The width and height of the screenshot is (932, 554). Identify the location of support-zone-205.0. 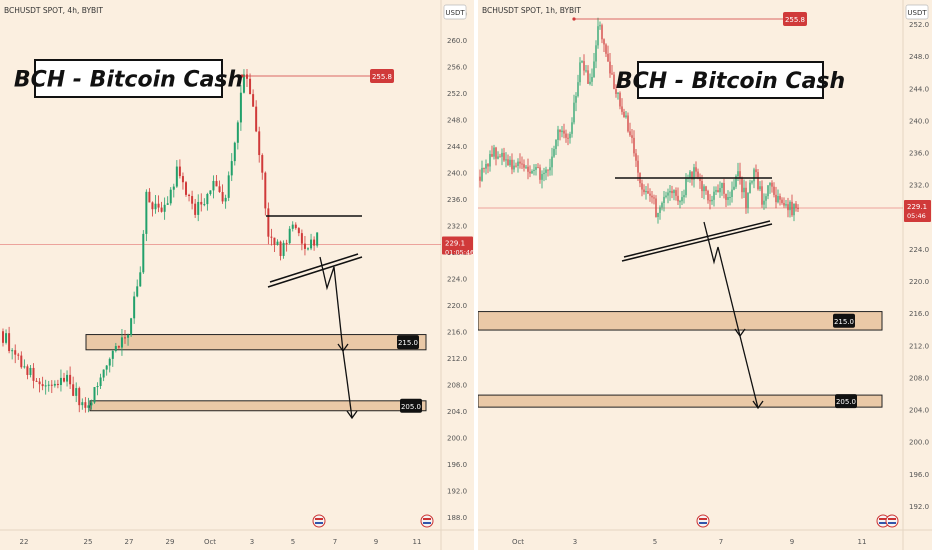
(680, 401).